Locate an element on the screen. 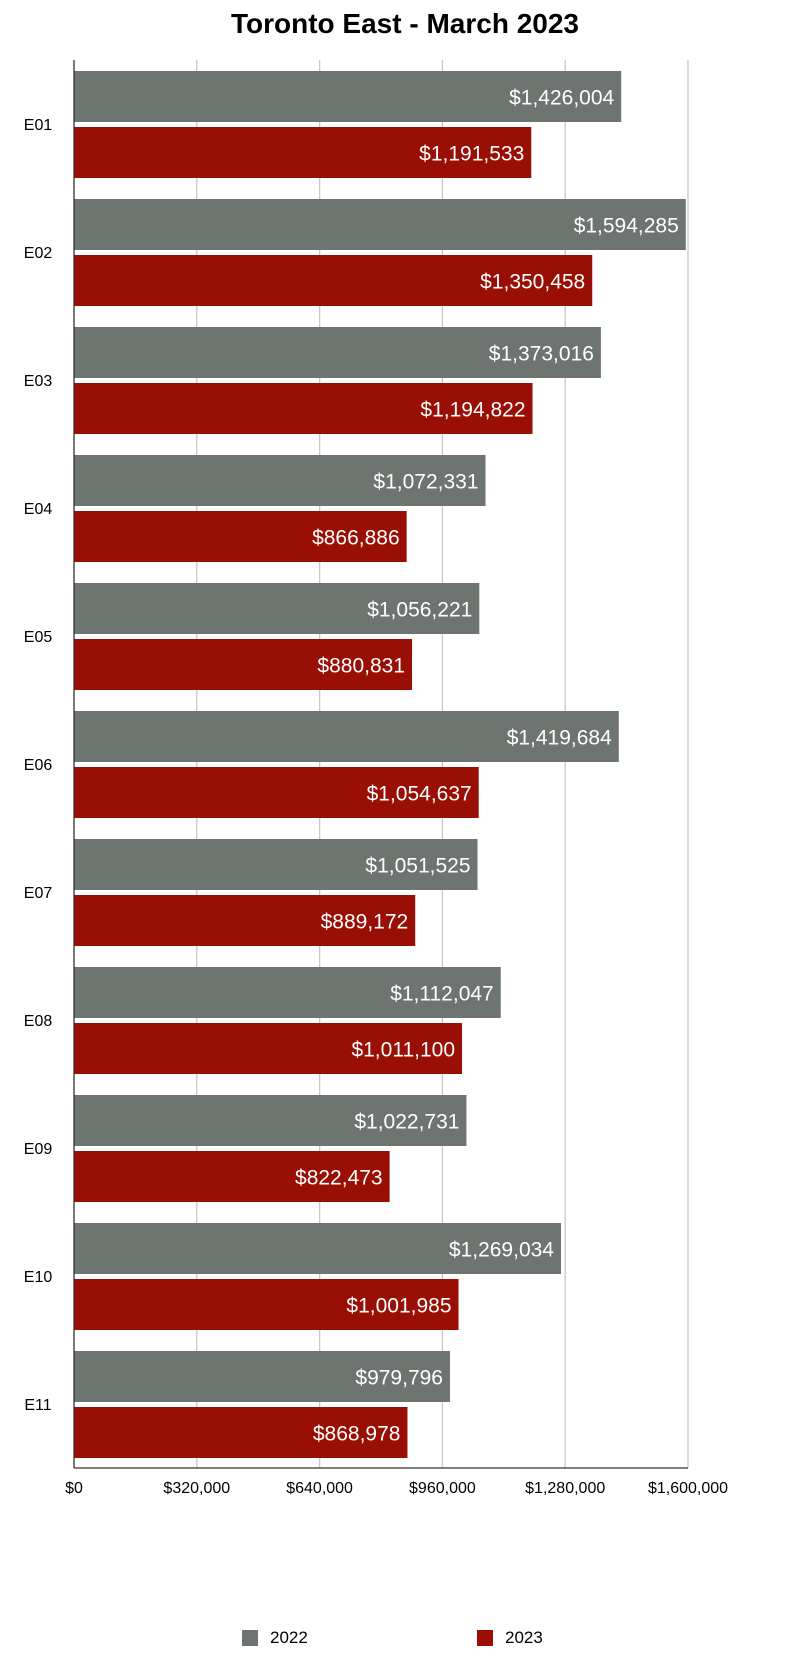 The height and width of the screenshot is (1678, 810). bar-2022-E07 is located at coordinates (276, 864).